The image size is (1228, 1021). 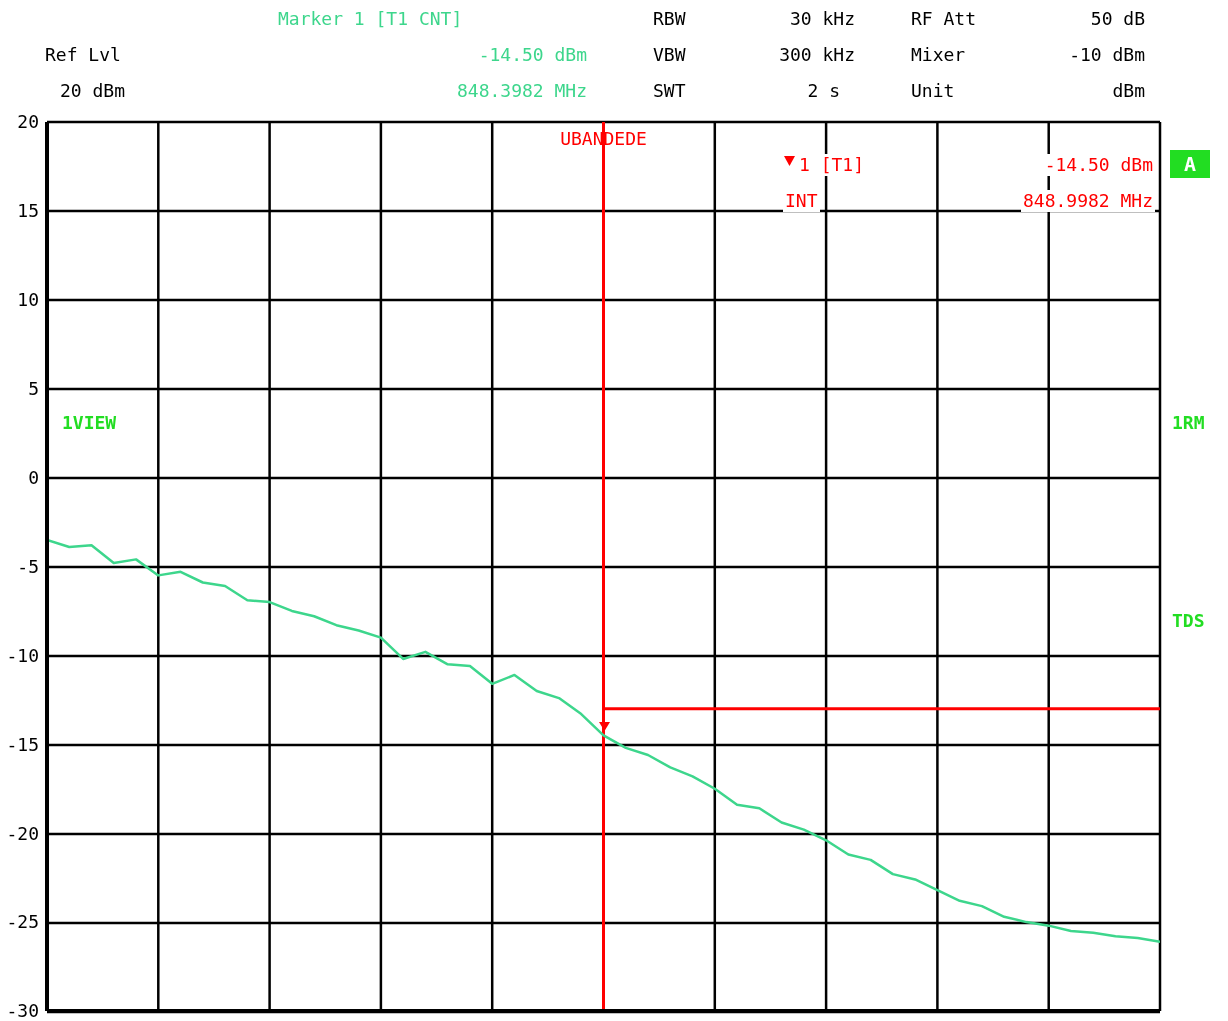 I want to click on text: RBW, so click(x=669, y=19).